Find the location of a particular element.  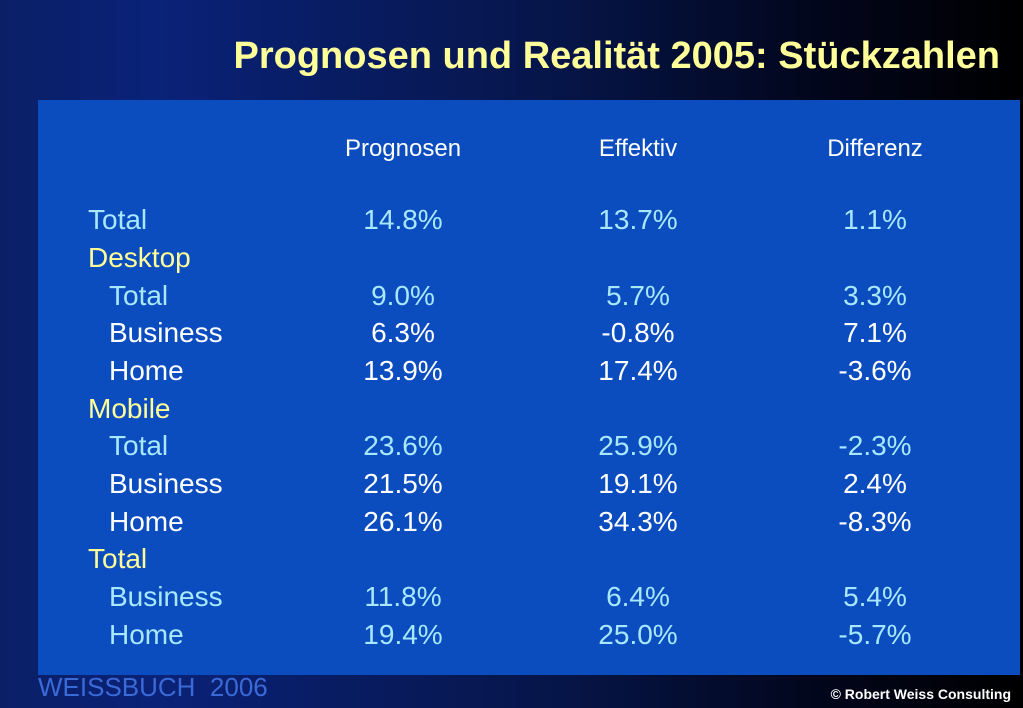

value-differenz: -2.3% is located at coordinates (875, 445).